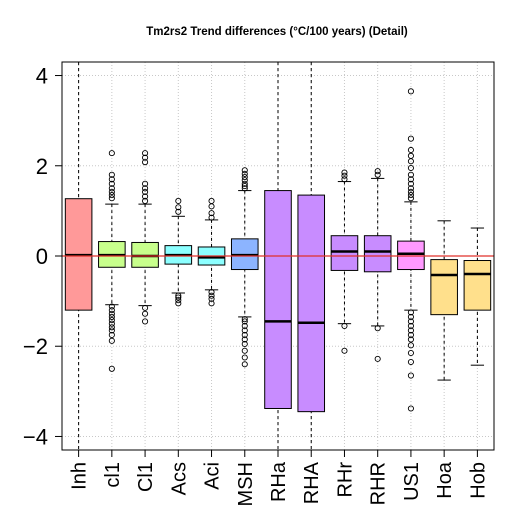  Describe the element at coordinates (379, 483) in the screenshot. I see `x-tick-label: RHR` at that location.